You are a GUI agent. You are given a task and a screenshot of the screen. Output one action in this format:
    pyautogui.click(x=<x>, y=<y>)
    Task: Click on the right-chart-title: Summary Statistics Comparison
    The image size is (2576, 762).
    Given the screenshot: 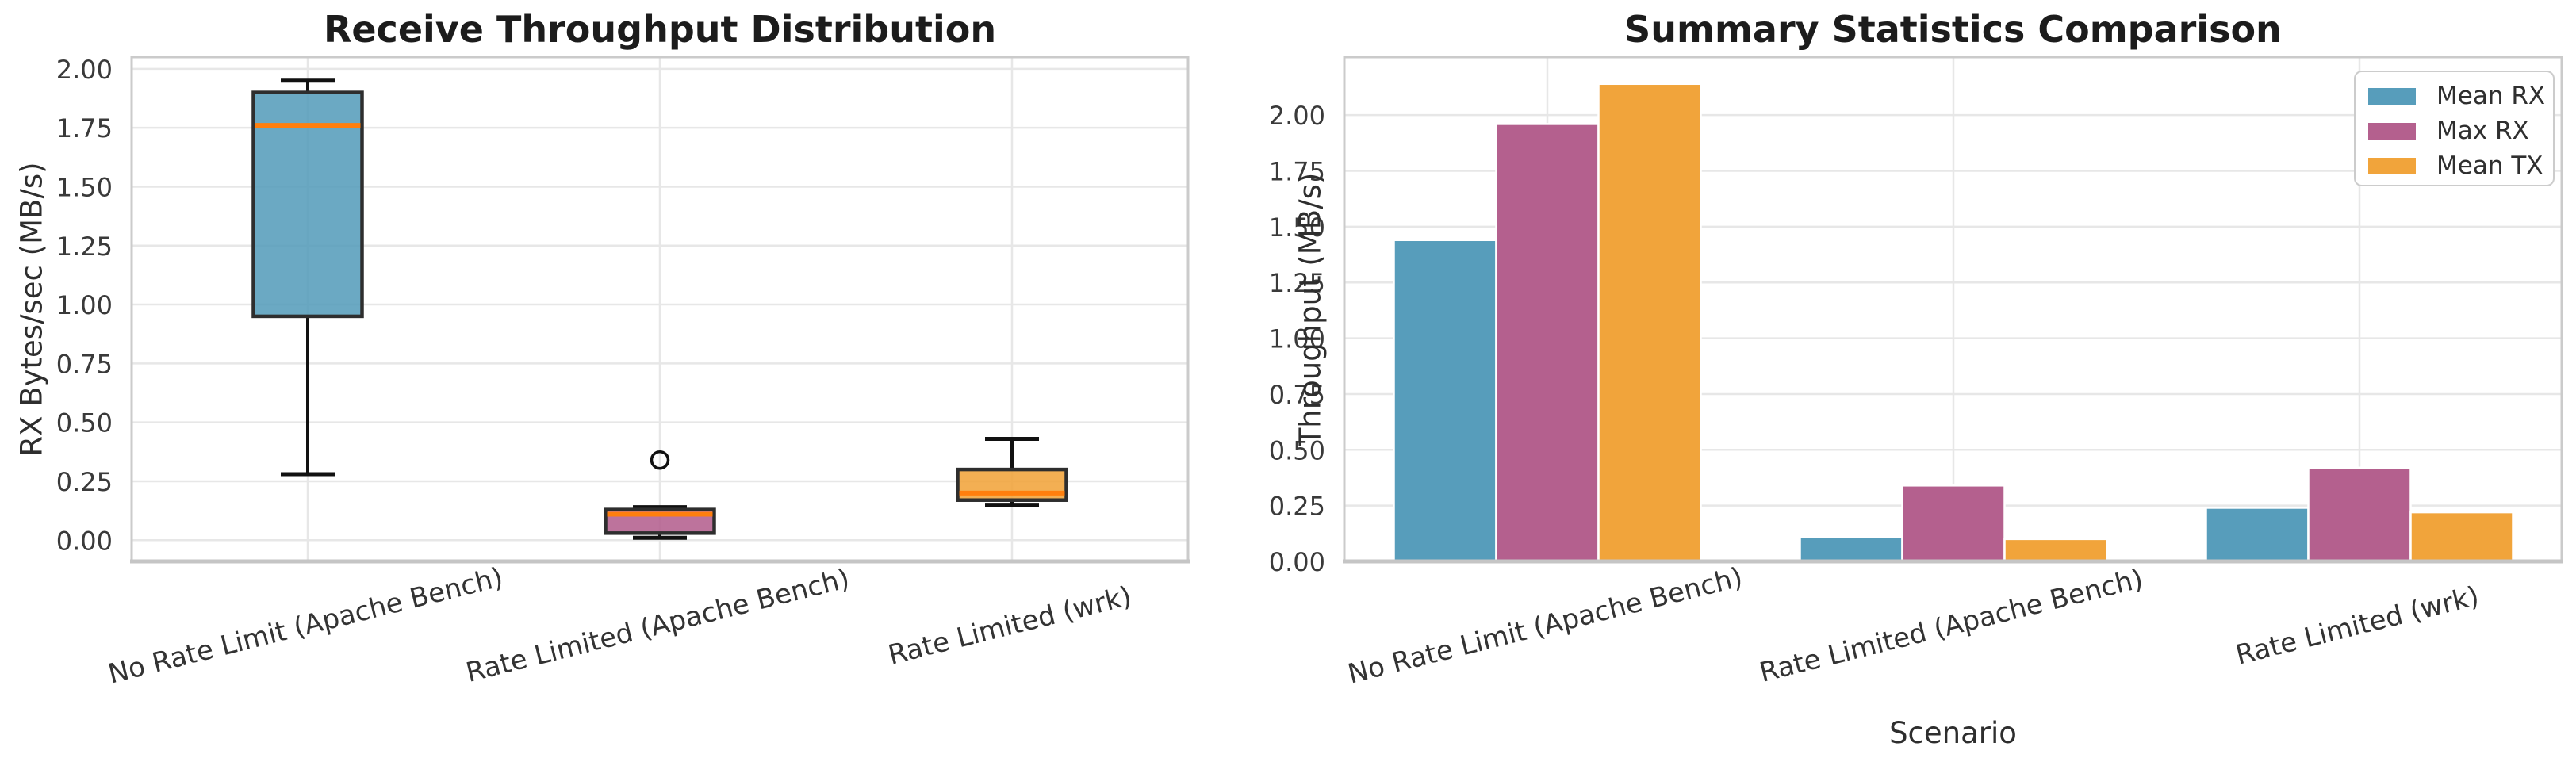 What is the action you would take?
    pyautogui.click(x=1953, y=29)
    